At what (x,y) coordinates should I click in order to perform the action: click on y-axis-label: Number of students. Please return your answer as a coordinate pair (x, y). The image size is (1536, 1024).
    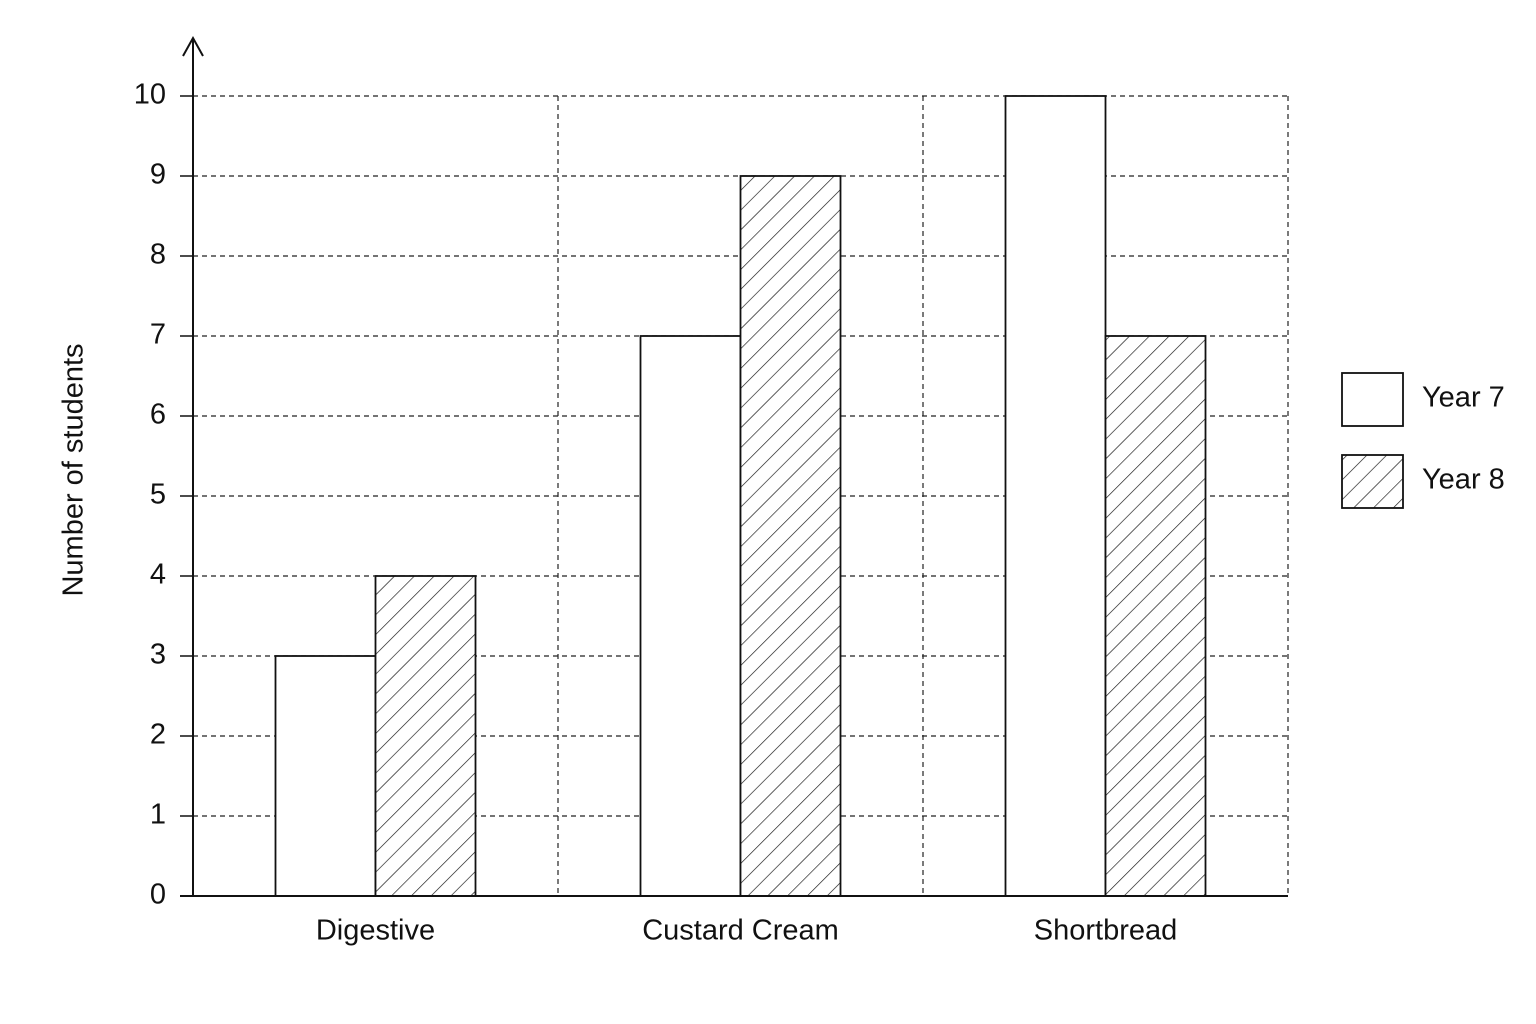
    Looking at the image, I should click on (74, 469).